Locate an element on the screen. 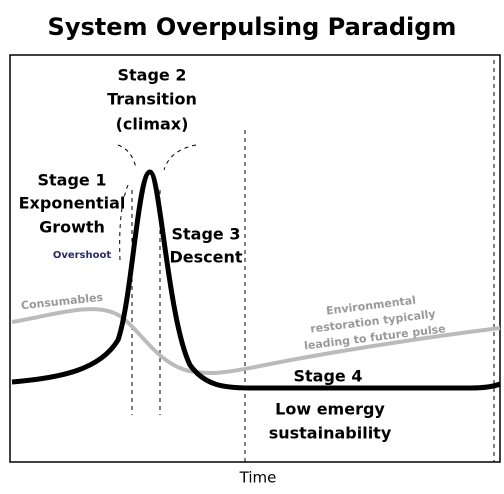 Image resolution: width=504 pixels, height=494 pixels. stage-2-label: Stage 2 Transition (climax) is located at coordinates (152, 100).